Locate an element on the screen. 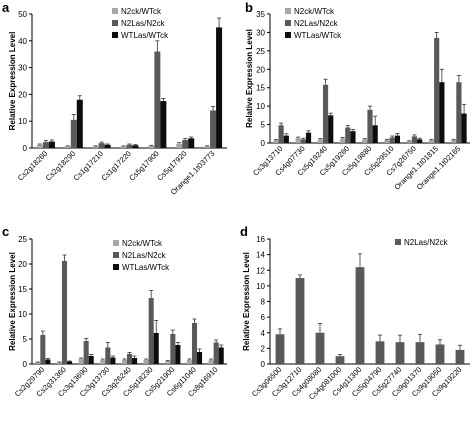 Image resolution: width=474 pixels, height=443 pixels. y-axis-label: Relative Expression Level is located at coordinates (12, 81).